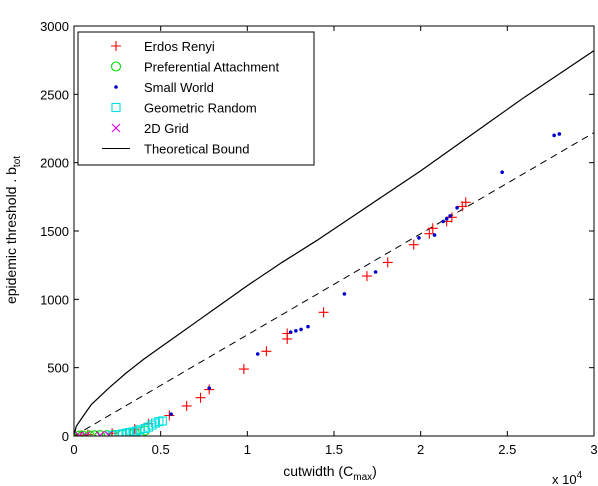  I want to click on x-tick-label: 3, so click(593, 449).